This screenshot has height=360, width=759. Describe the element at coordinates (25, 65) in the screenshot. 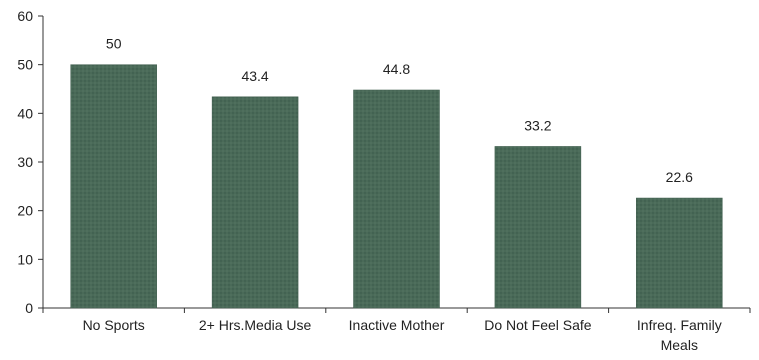

I see `y-tick-label: 50` at that location.